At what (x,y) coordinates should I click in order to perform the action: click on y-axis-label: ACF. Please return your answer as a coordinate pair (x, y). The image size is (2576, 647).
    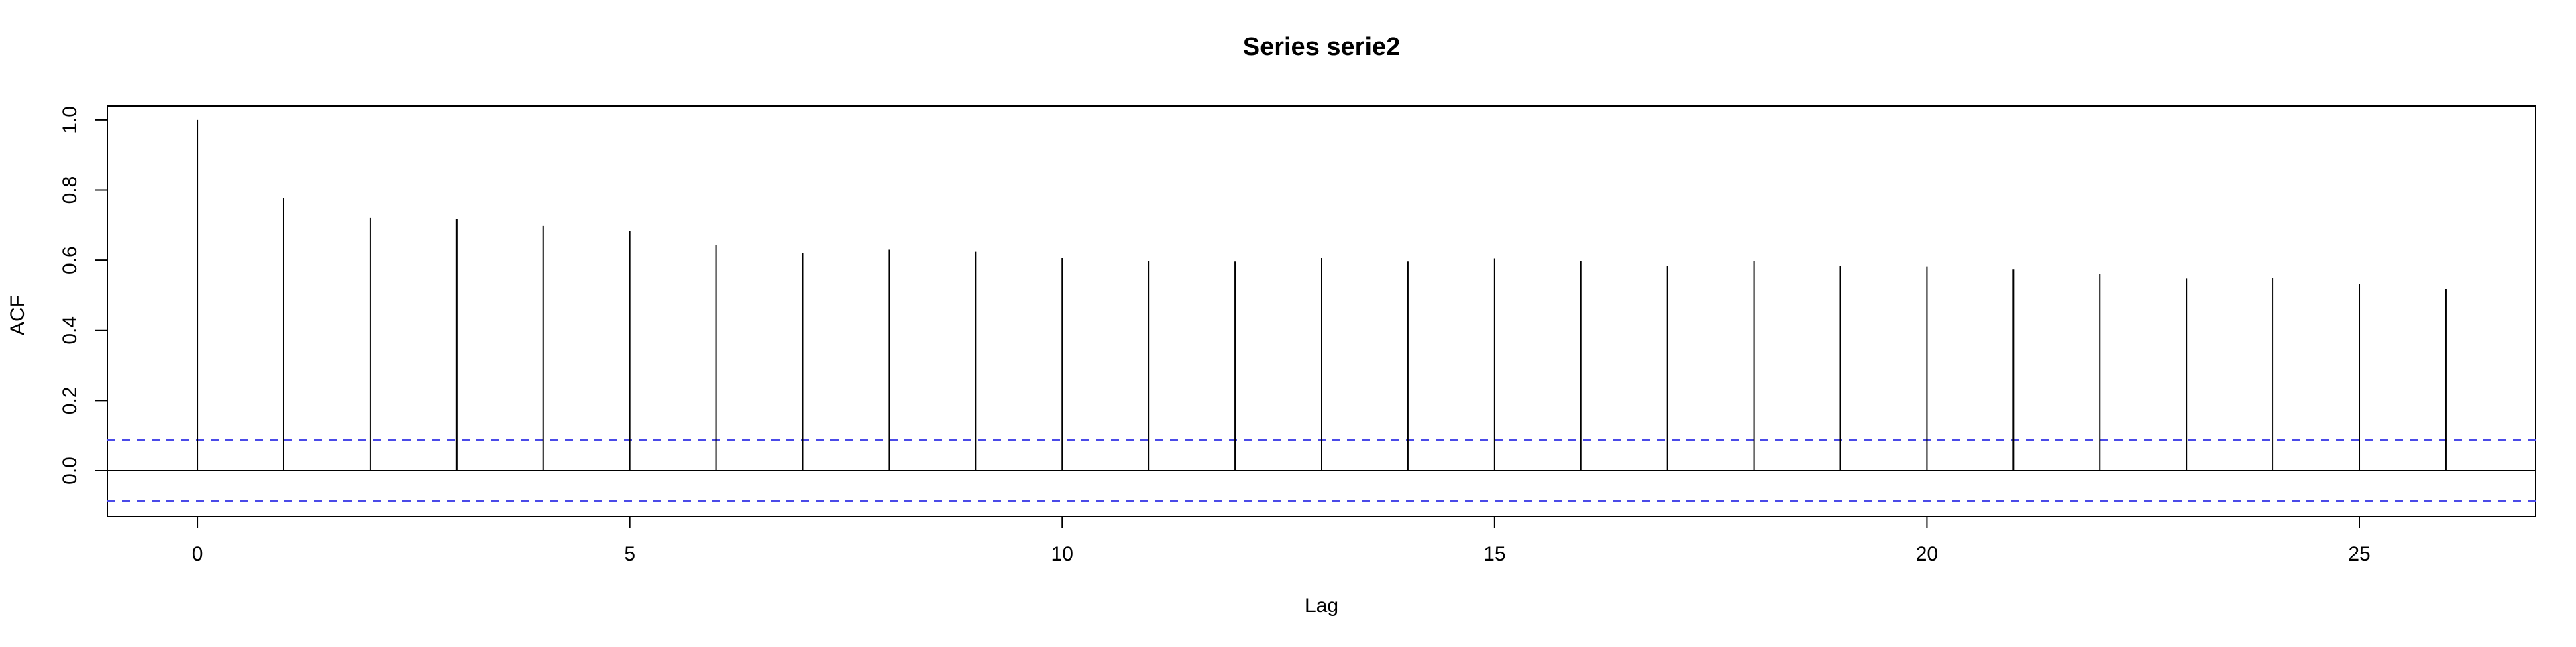
    Looking at the image, I should click on (18, 315).